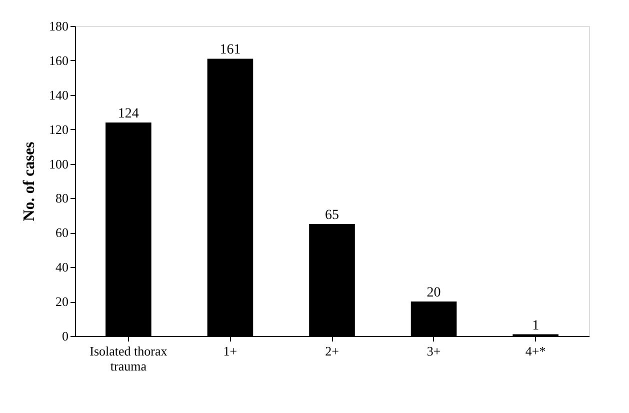 This screenshot has width=629, height=413. Describe the element at coordinates (62, 267) in the screenshot. I see `y-tick-label: 40` at that location.